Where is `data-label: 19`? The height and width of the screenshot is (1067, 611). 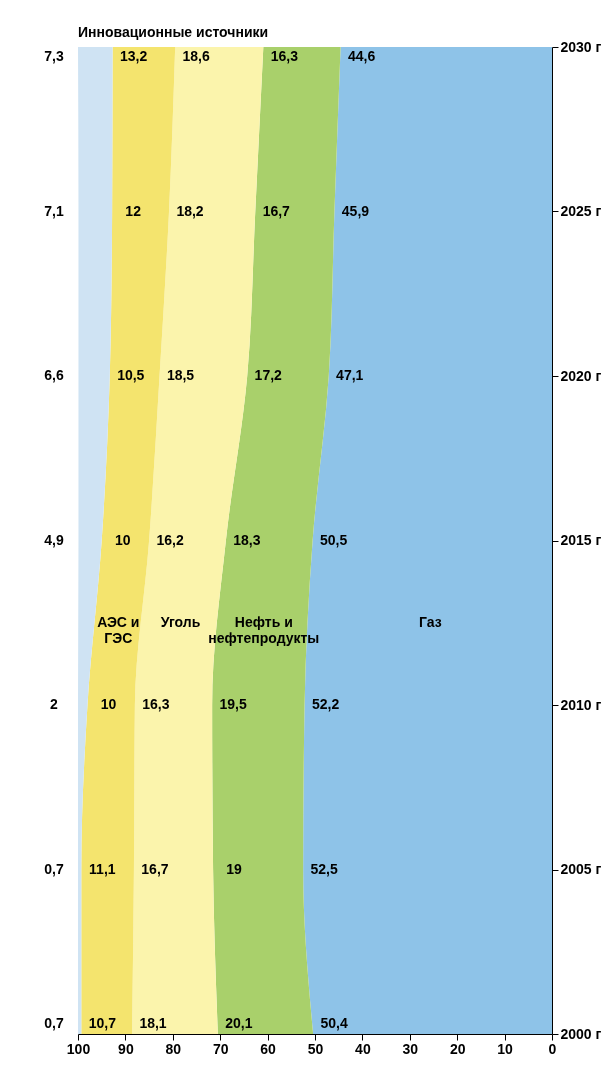 data-label: 19 is located at coordinates (234, 868).